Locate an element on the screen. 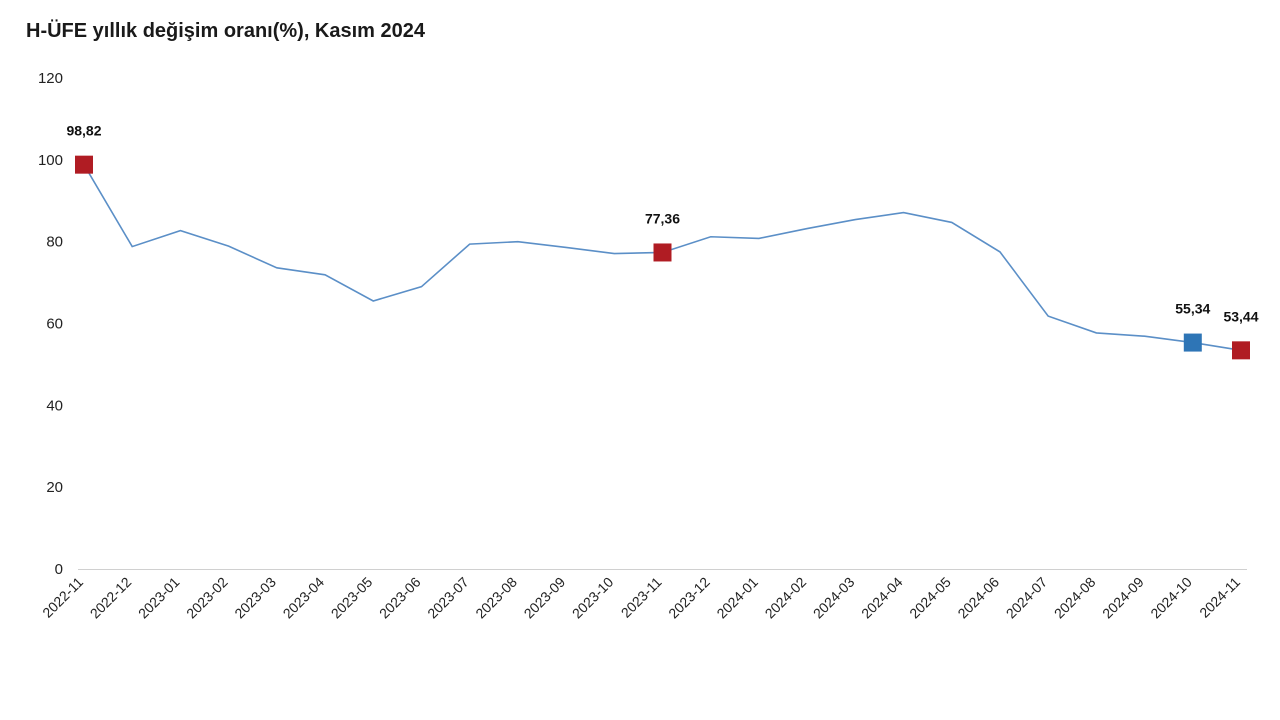  x-tick-label: 2023-12 is located at coordinates (689, 598).